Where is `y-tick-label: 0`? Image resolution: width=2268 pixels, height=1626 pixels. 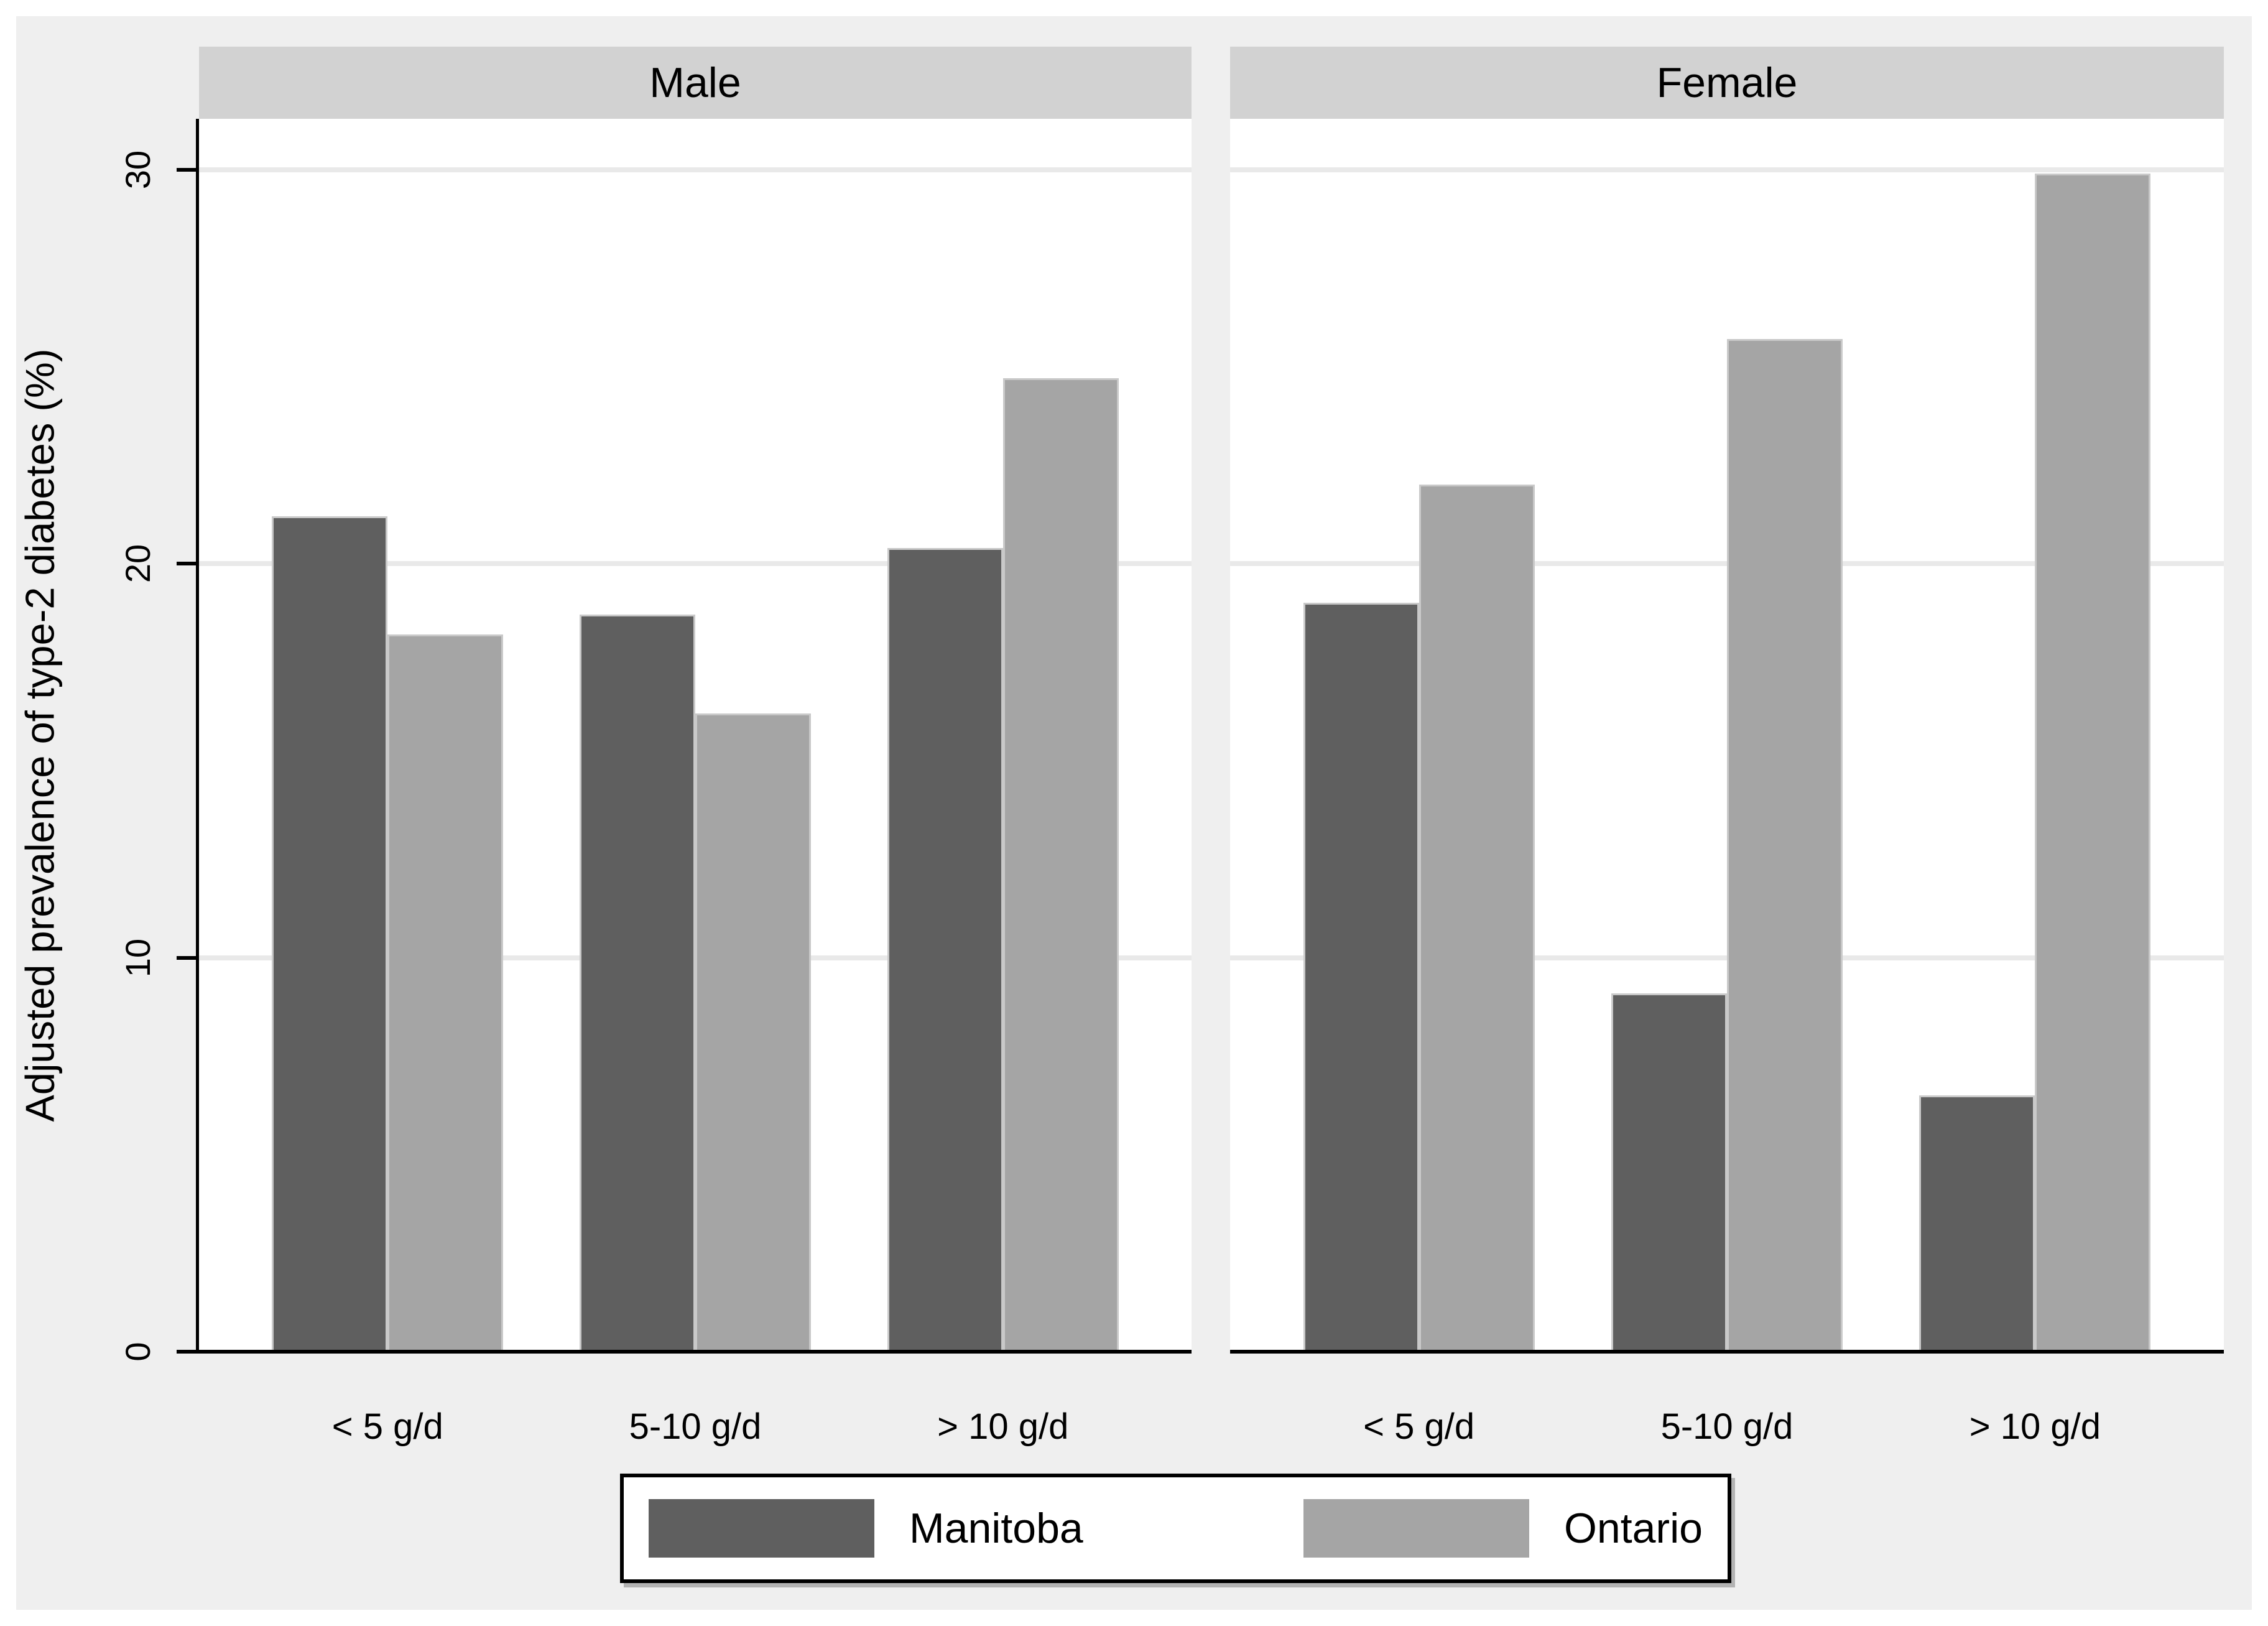
y-tick-label: 0 is located at coordinates (138, 1352).